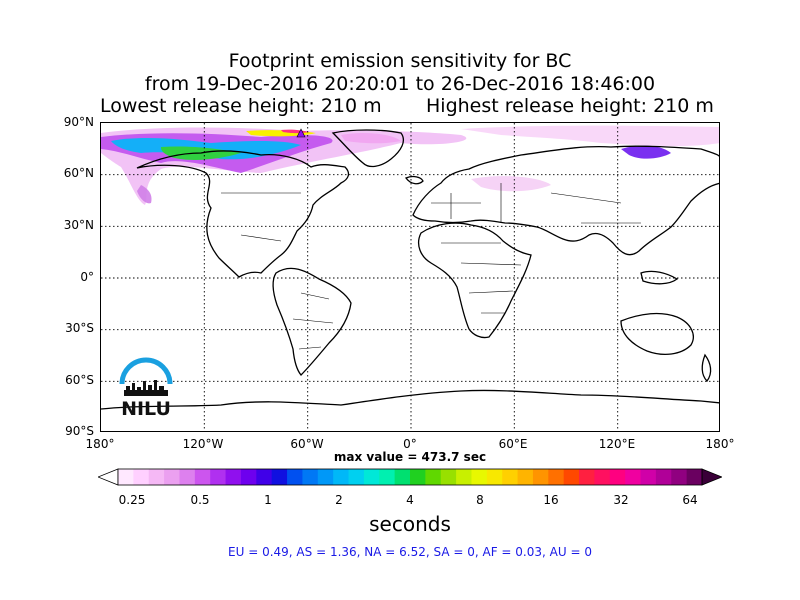 The height and width of the screenshot is (600, 800). Describe the element at coordinates (400, 61) in the screenshot. I see `map-title: Footprint emission sensitivity for BC` at that location.